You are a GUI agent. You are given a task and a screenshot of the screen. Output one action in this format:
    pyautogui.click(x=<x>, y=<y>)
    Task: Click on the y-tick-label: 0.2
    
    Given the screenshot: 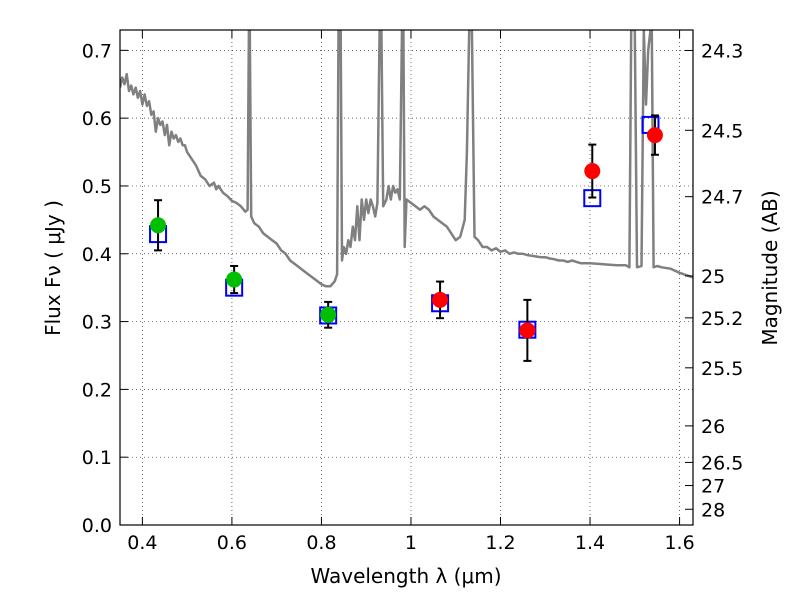 What is the action you would take?
    pyautogui.click(x=97, y=390)
    